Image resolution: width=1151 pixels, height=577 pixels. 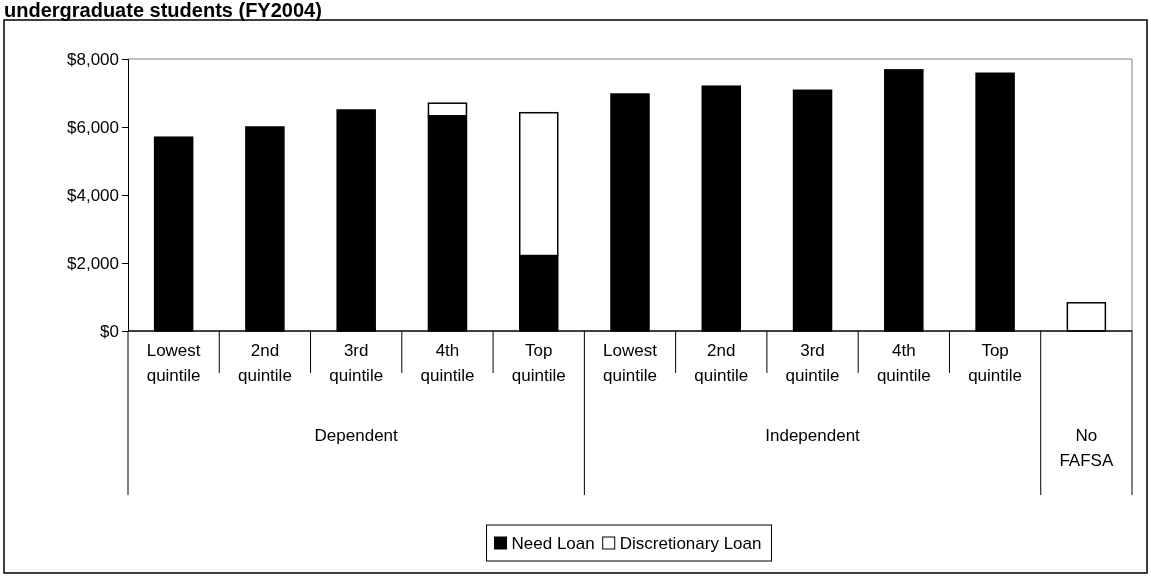 What do you see at coordinates (93, 127) in the screenshot?
I see `y-tick-label: $6,000` at bounding box center [93, 127].